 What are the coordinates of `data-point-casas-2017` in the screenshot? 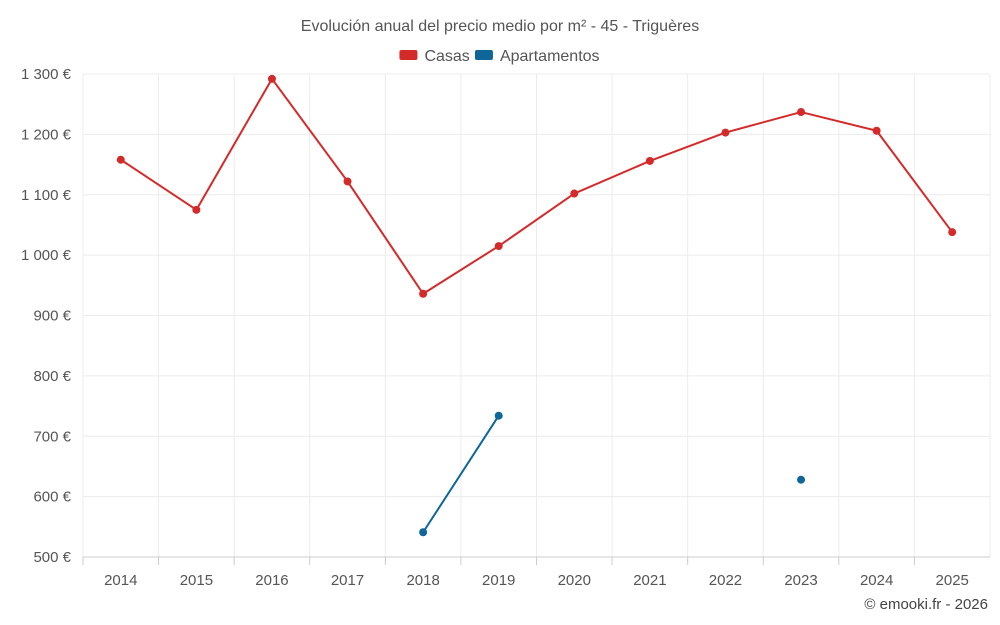 It's located at (347, 181).